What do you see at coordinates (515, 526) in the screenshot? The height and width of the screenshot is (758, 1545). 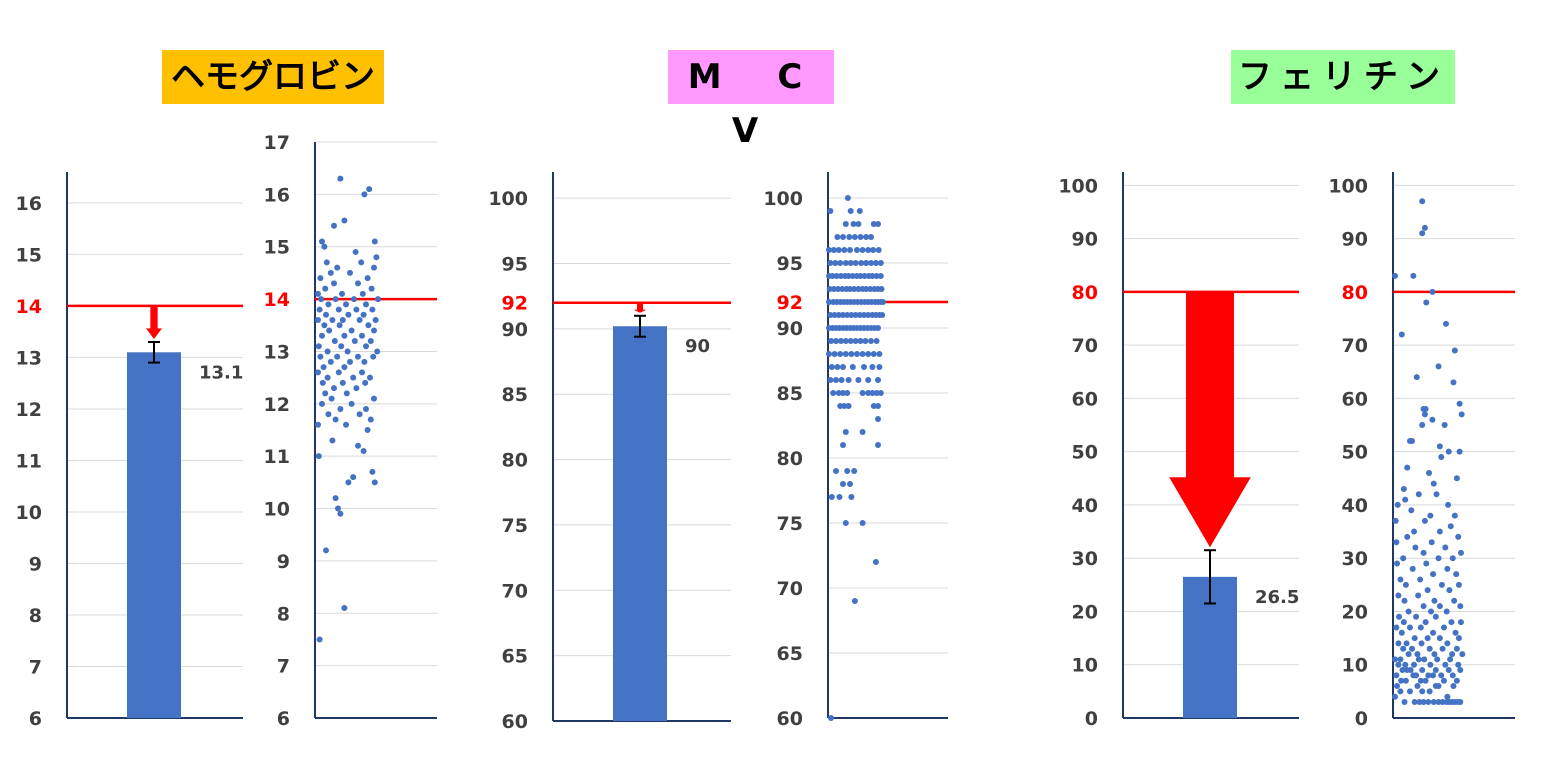 I see `y-tick-label: 75` at bounding box center [515, 526].